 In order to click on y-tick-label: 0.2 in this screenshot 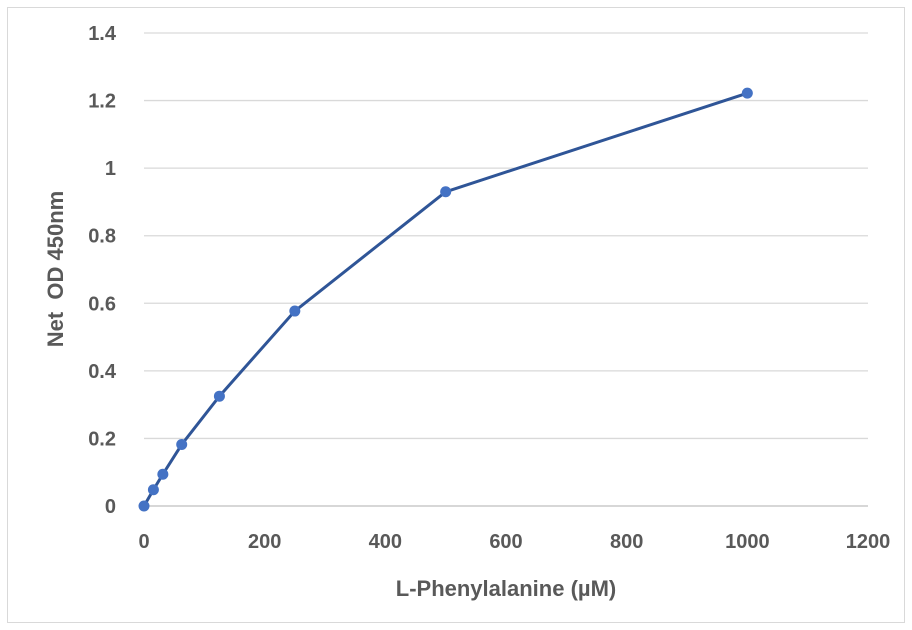, I will do `click(102, 439)`.